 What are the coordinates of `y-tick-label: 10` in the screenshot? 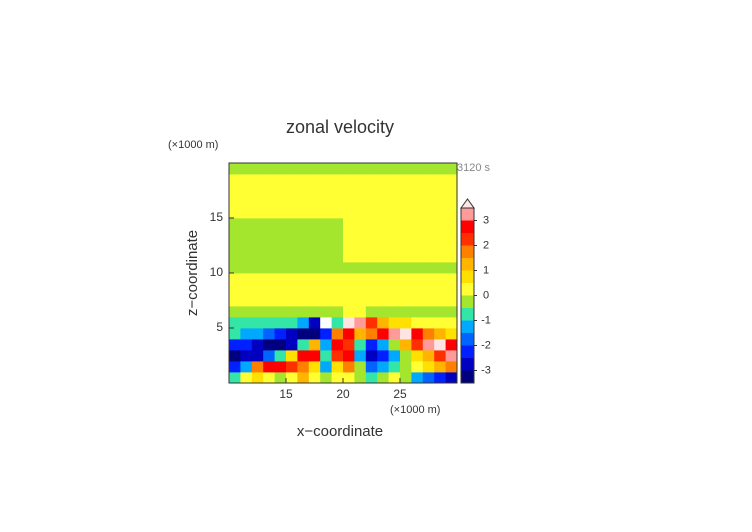 It's located at (217, 272).